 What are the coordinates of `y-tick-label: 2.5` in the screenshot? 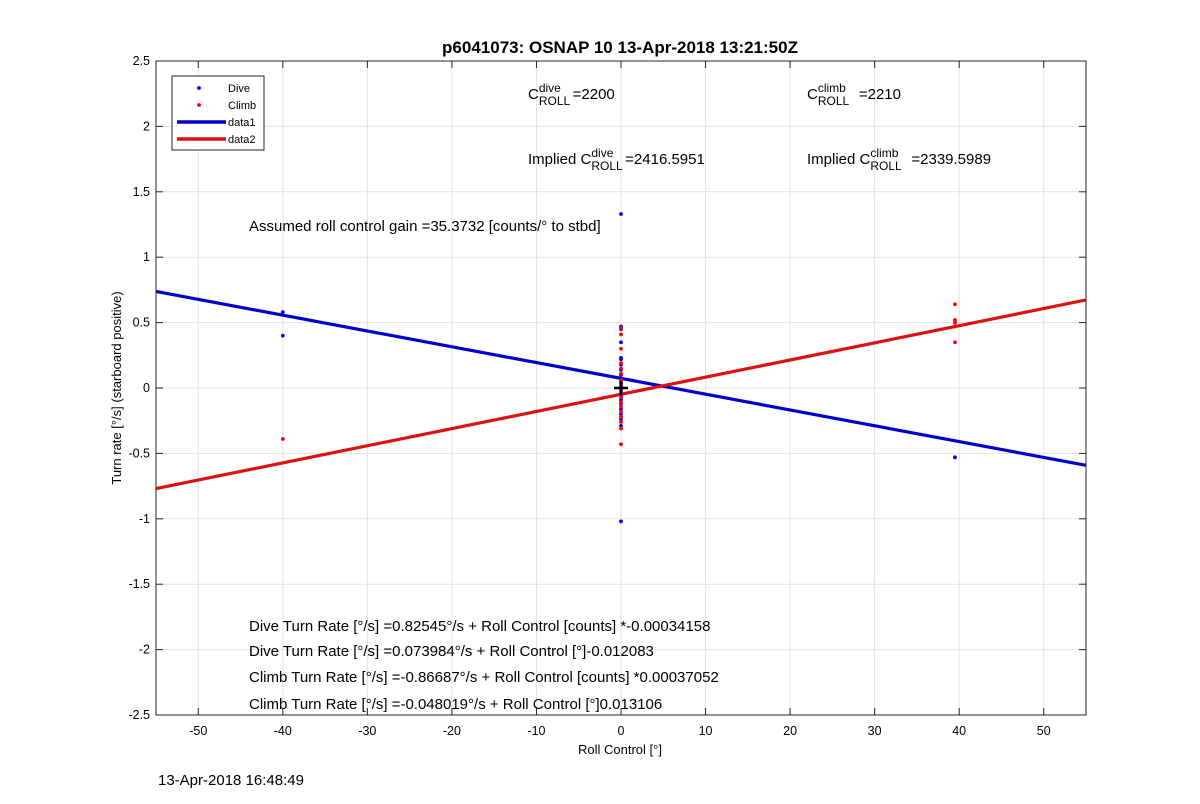 It's located at (141, 61).